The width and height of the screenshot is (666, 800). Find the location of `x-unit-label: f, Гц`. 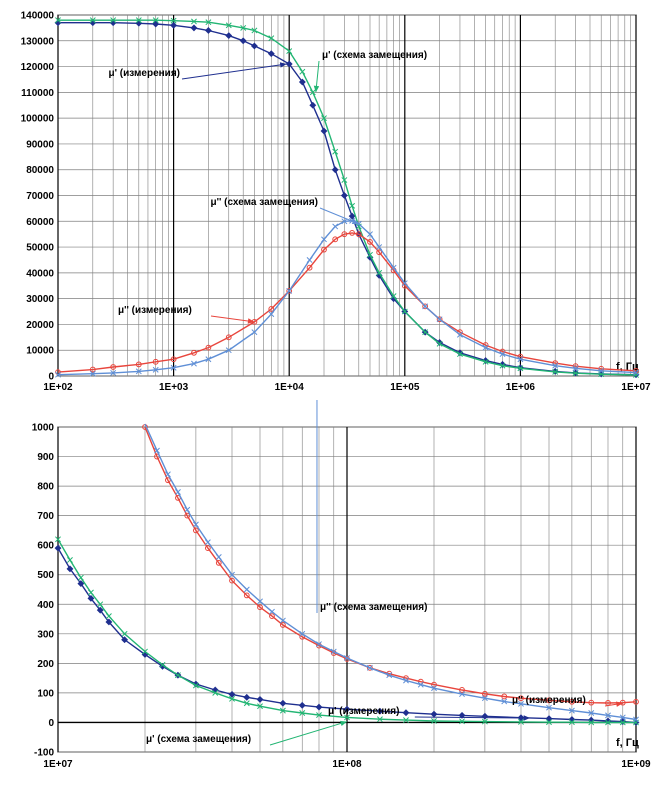

x-unit-label: f, Гц is located at coordinates (627, 743).